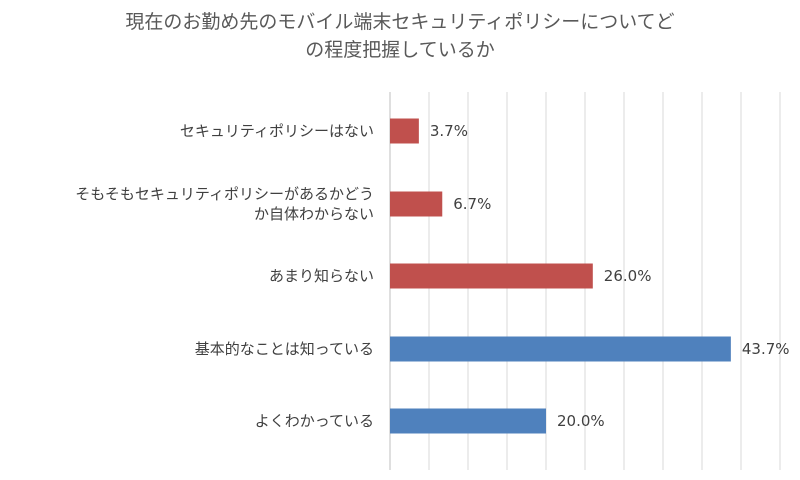 The height and width of the screenshot is (480, 800). What do you see at coordinates (581, 421) in the screenshot?
I see `data-label: 20.0%` at bounding box center [581, 421].